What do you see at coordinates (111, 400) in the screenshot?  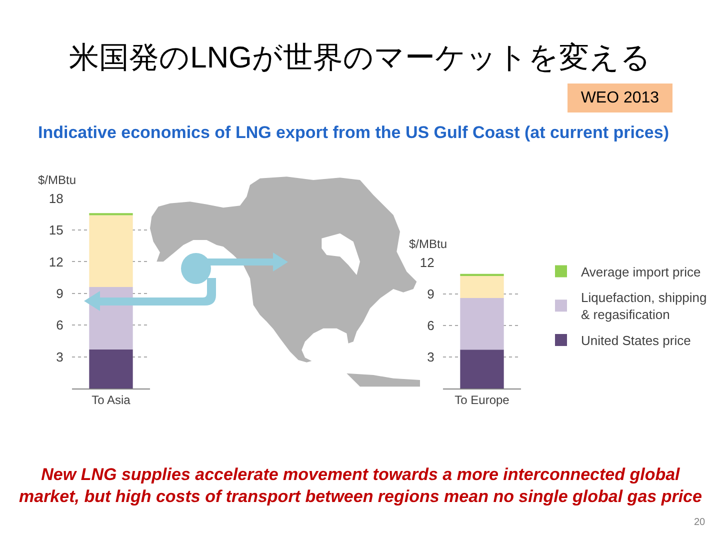 I see `x-tick-label: To Asia` at bounding box center [111, 400].